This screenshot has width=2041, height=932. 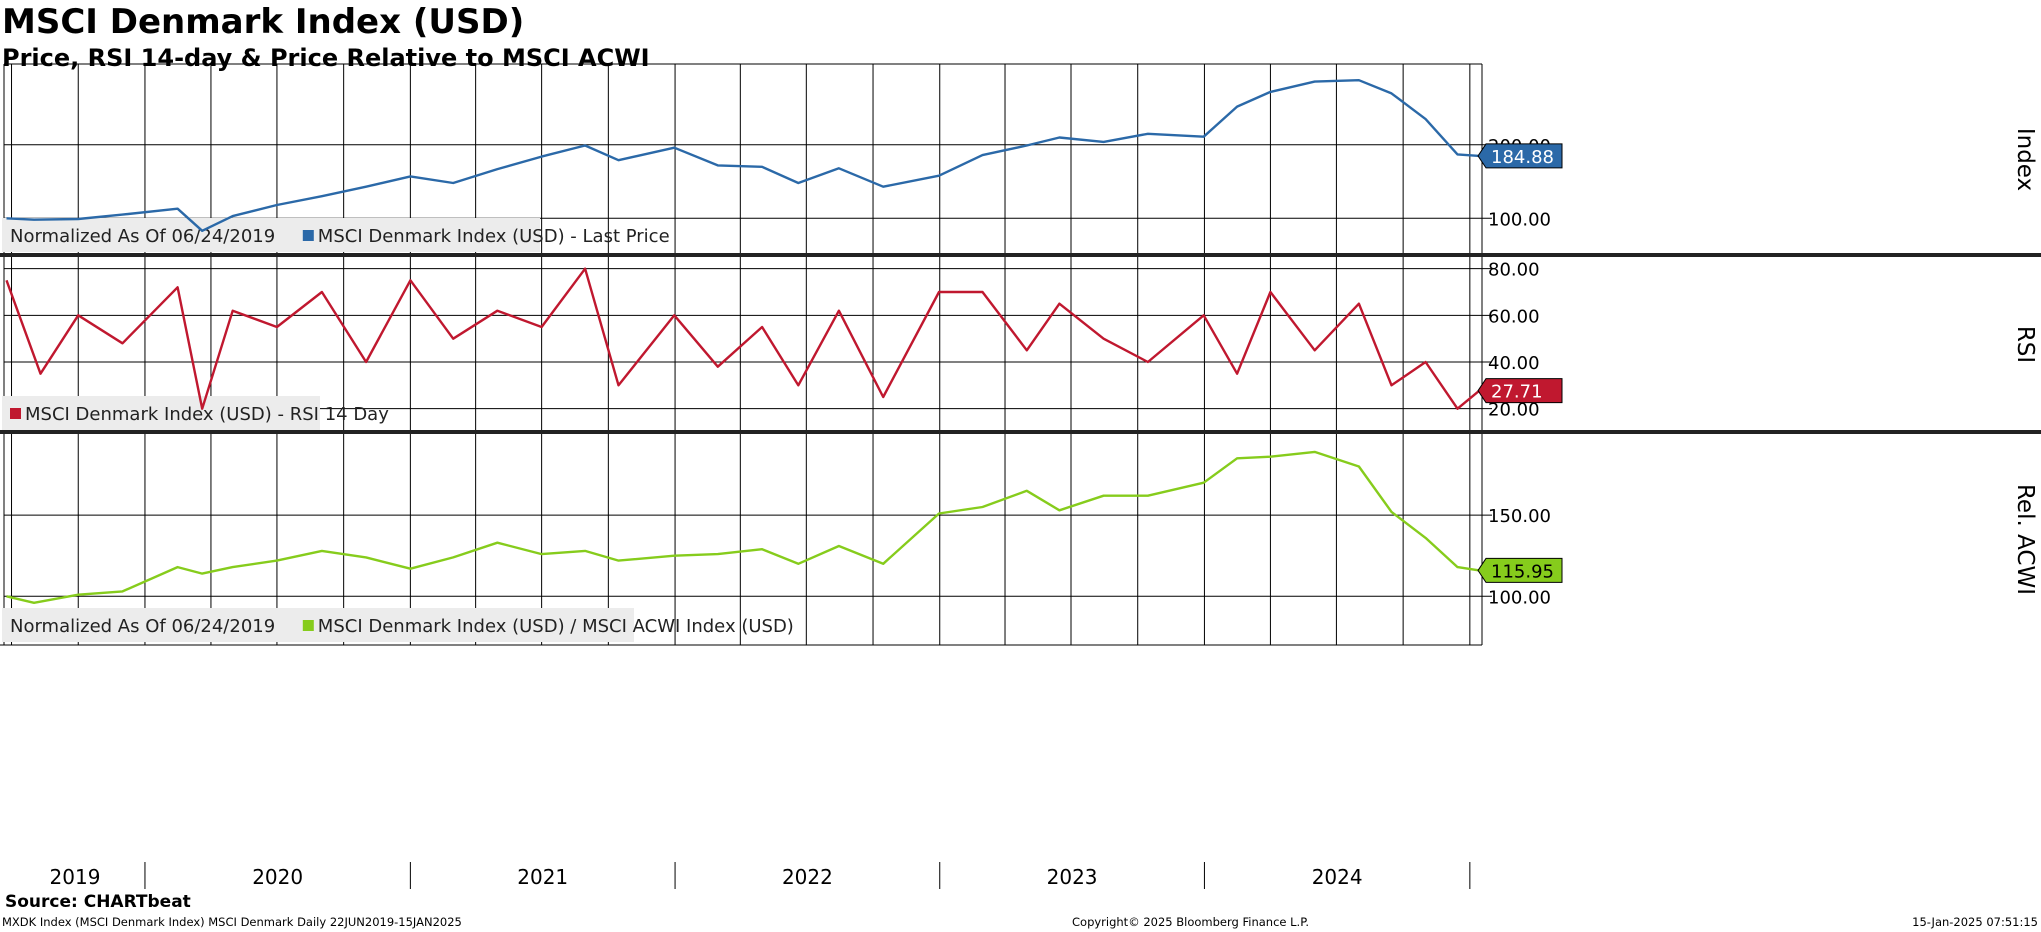 I want to click on x-axis: 2019 2020 2021 2022 2023 2024, so click(x=760, y=875).